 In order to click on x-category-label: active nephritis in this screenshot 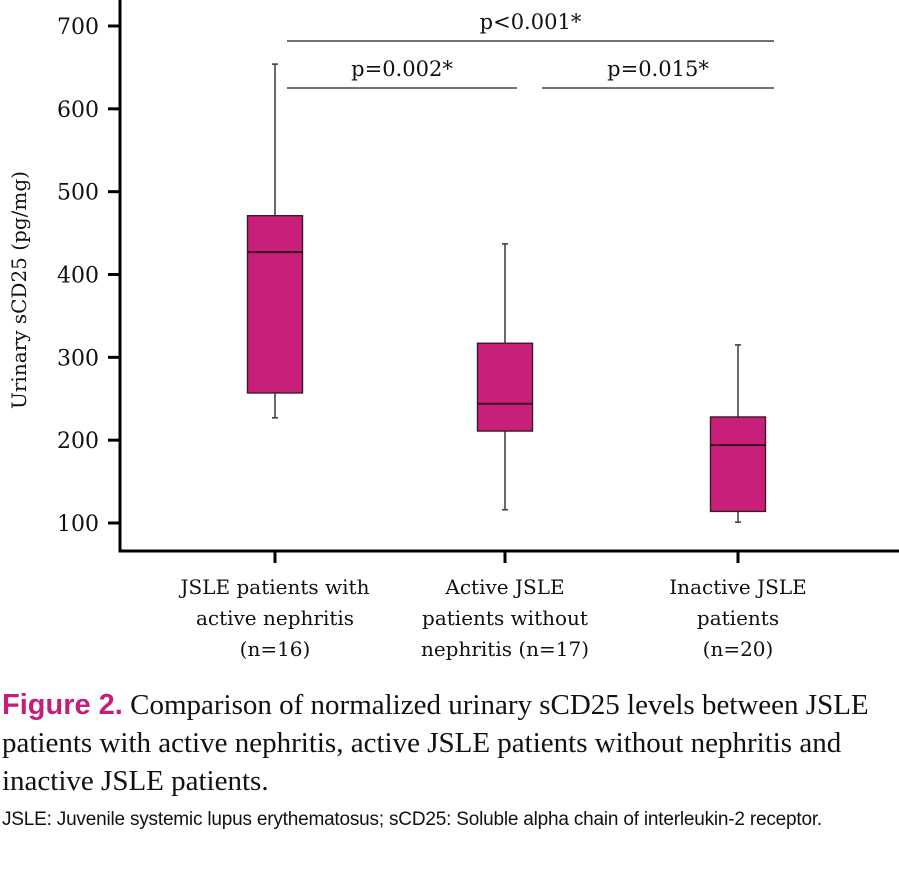, I will do `click(275, 618)`.